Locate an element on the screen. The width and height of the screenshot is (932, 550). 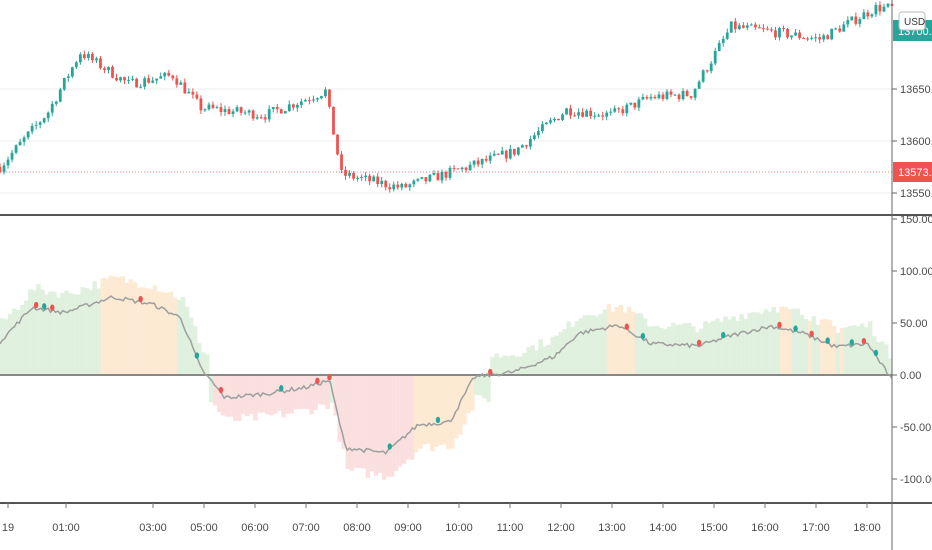
time-tick-label: 12:00 is located at coordinates (561, 528).